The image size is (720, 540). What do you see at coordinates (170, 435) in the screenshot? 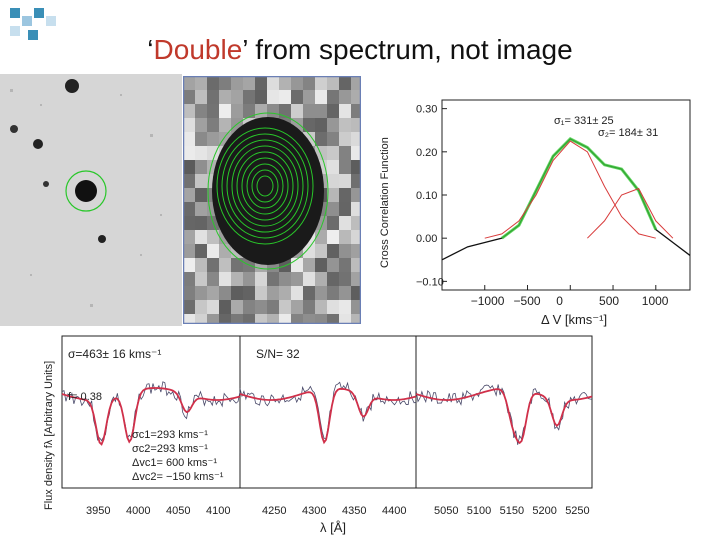
I see `fit-line: σc1=293 kms⁻¹` at bounding box center [170, 435].